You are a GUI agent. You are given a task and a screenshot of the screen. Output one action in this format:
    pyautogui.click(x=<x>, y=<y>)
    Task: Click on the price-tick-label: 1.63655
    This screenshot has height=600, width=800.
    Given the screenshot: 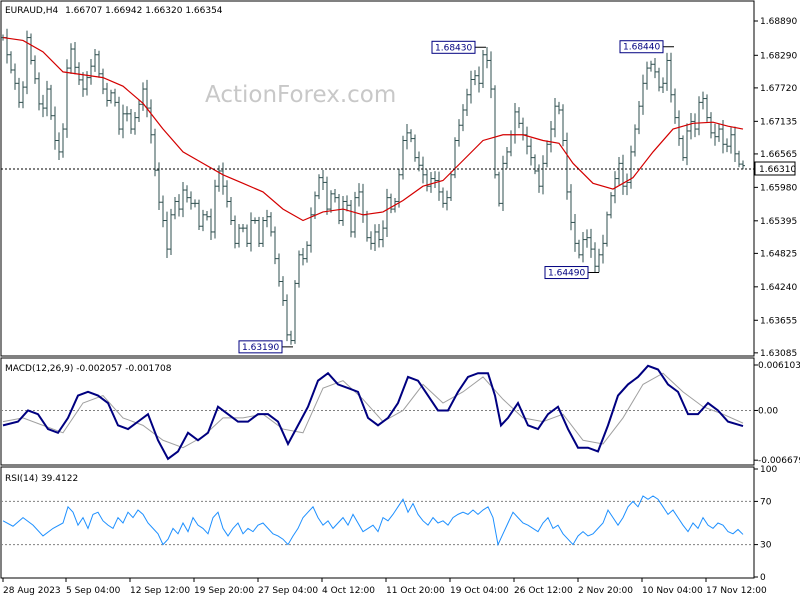 What is the action you would take?
    pyautogui.click(x=778, y=321)
    